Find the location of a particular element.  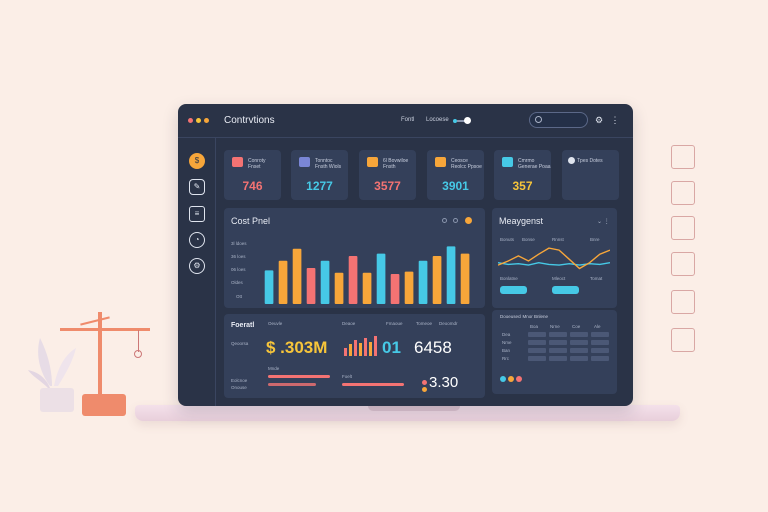

settings-icon: ⚙ is located at coordinates (197, 266).